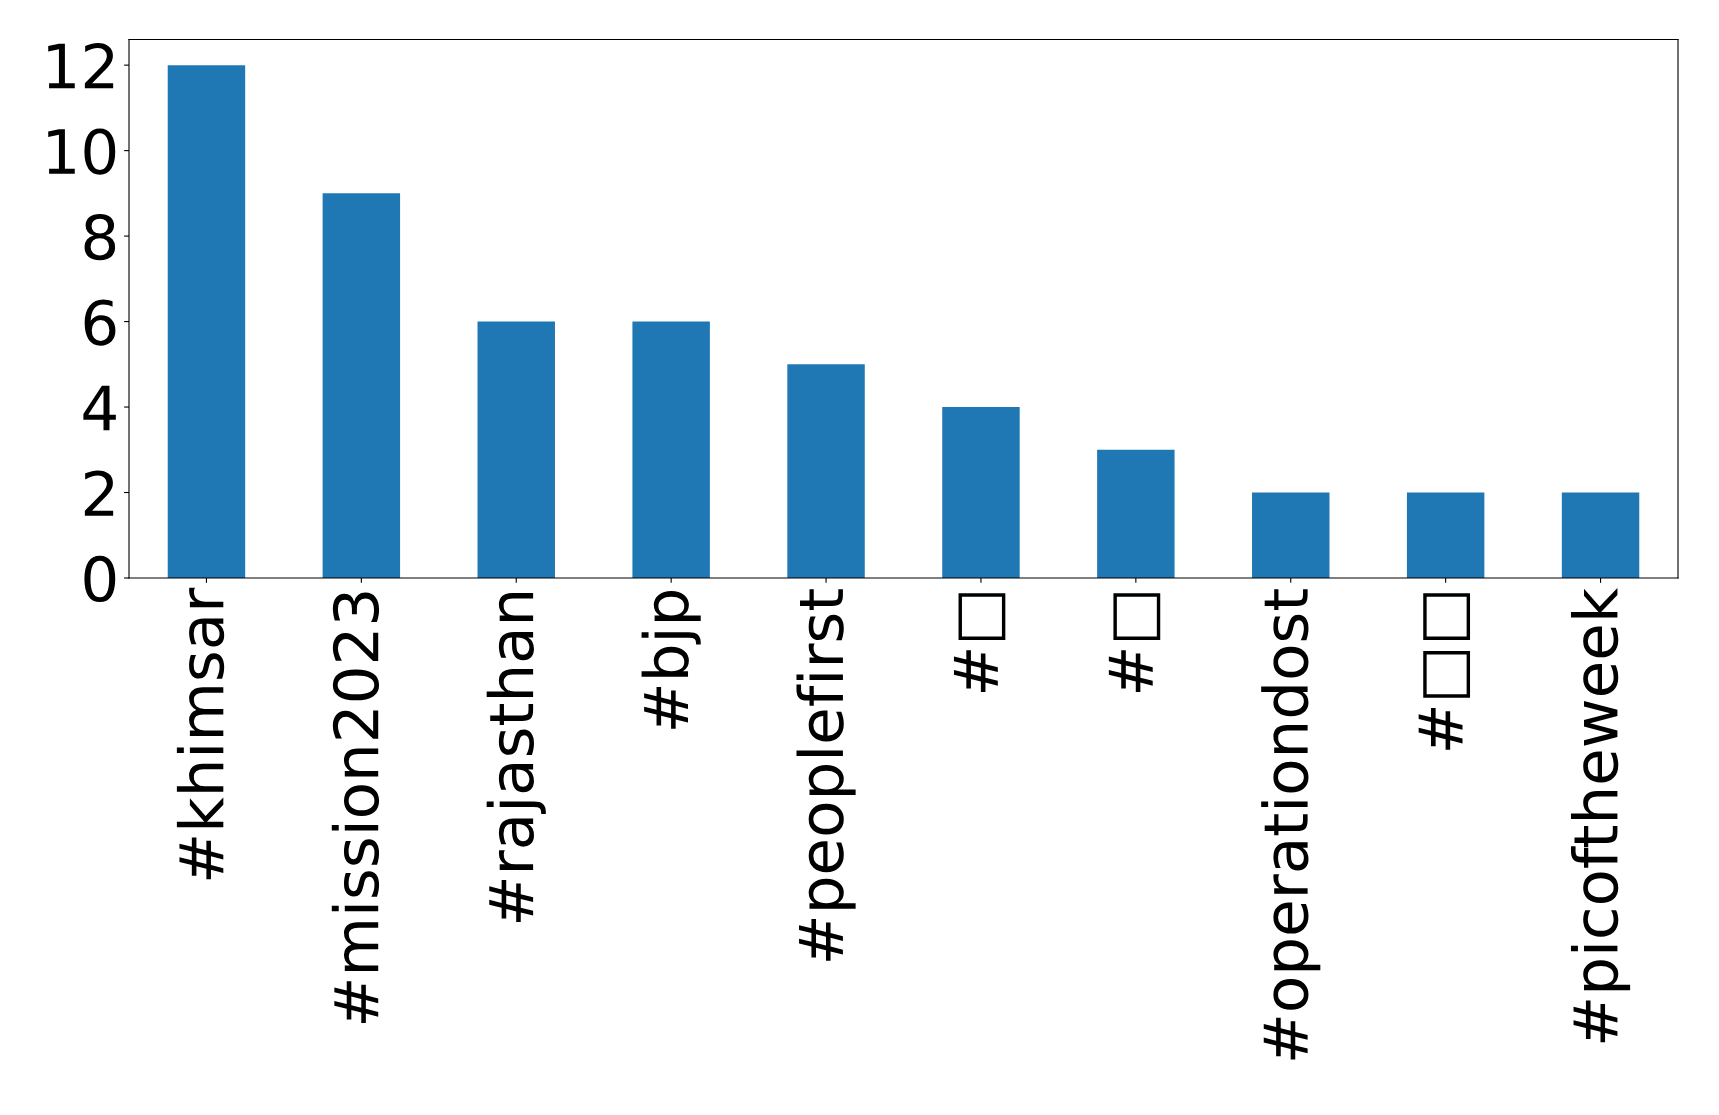  I want to click on y-tick-label: 10, so click(82, 151).